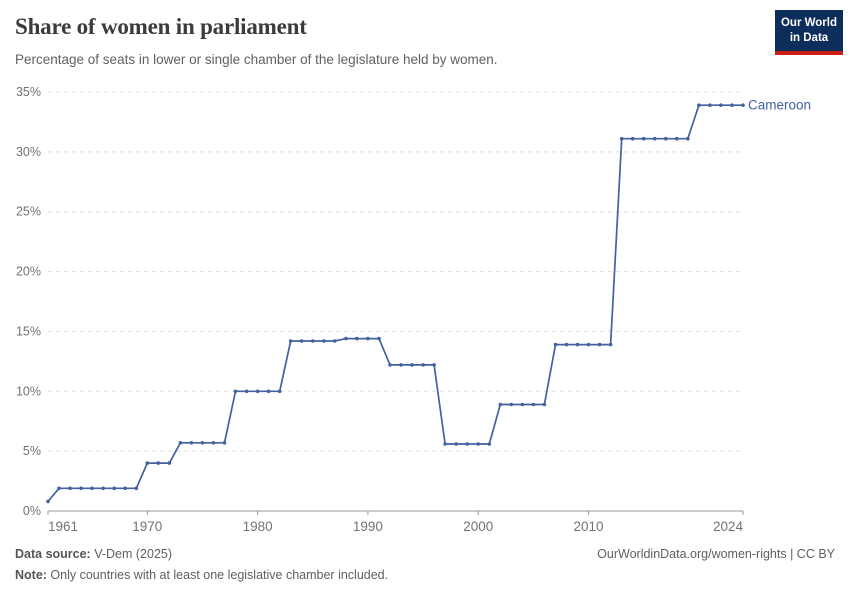 This screenshot has height=600, width=850. Describe the element at coordinates (258, 526) in the screenshot. I see `x-tick-label: 1980` at that location.